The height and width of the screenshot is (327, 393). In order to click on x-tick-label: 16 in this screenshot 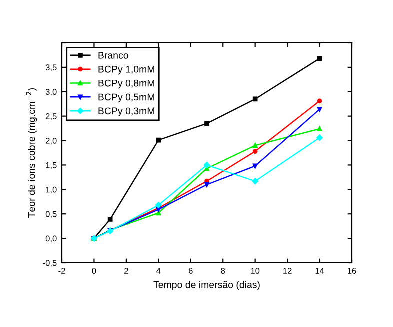, I will do `click(352, 271)`.